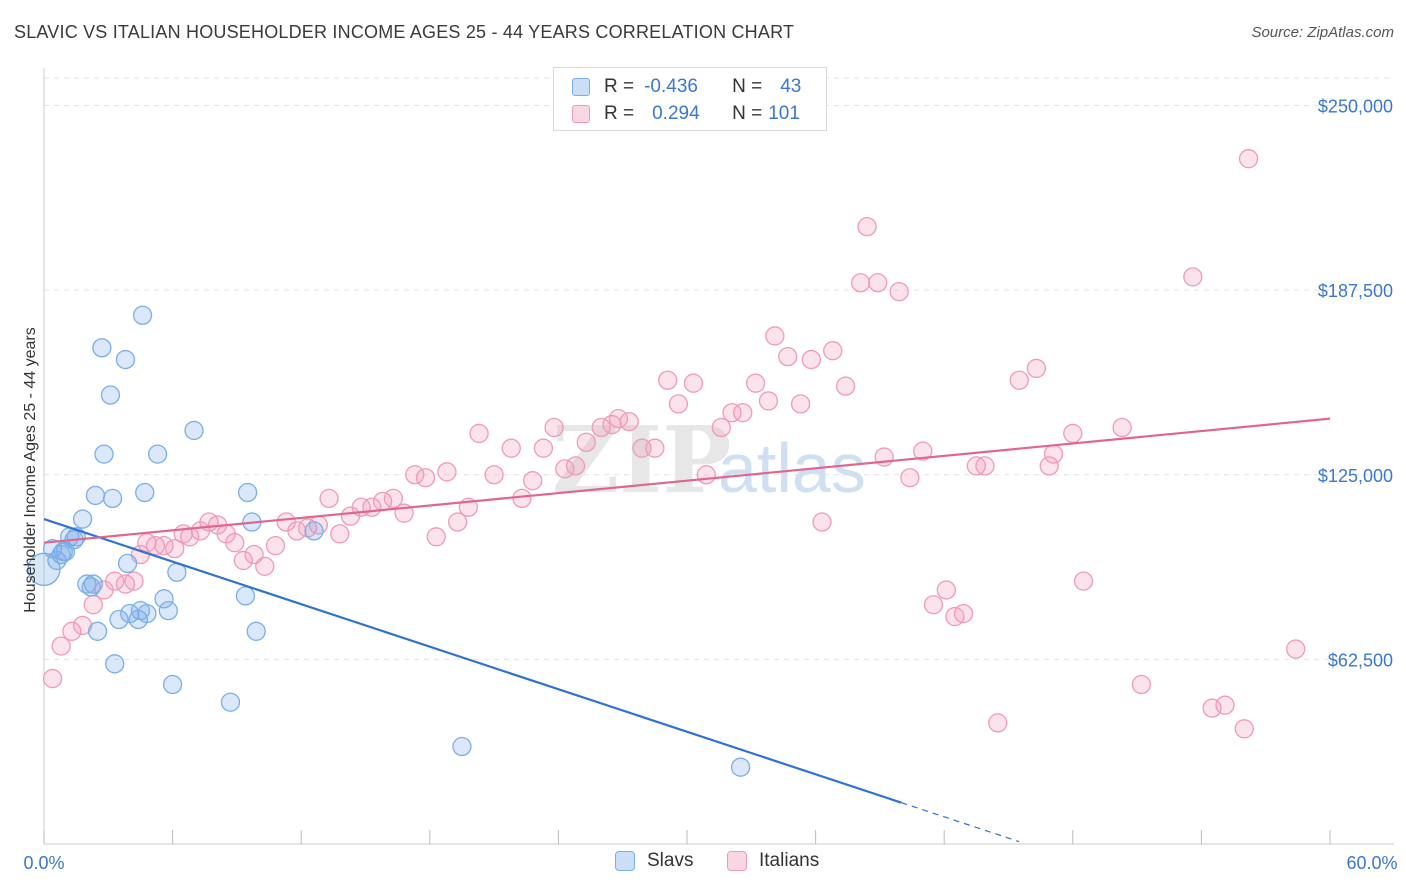  I want to click on legend-row-slavs: R = -0.436 N = 43, so click(686, 87).